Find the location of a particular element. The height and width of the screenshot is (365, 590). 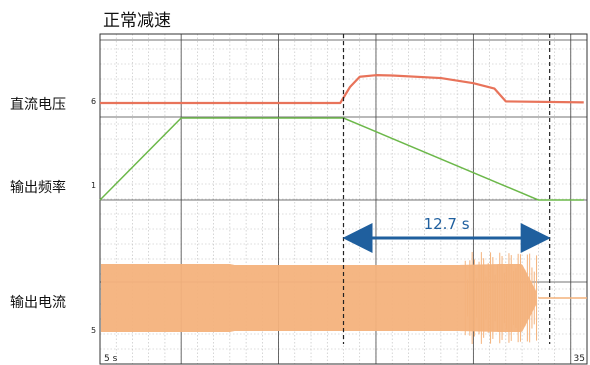

channel-marker-3: 5 is located at coordinates (93, 330).